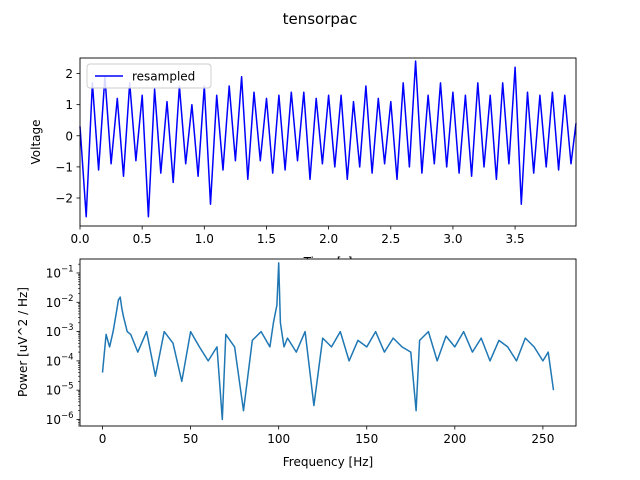 This screenshot has width=640, height=480. What do you see at coordinates (23, 342) in the screenshot?
I see `power-y-axis-label: Power [uV^2 / Hz]` at bounding box center [23, 342].